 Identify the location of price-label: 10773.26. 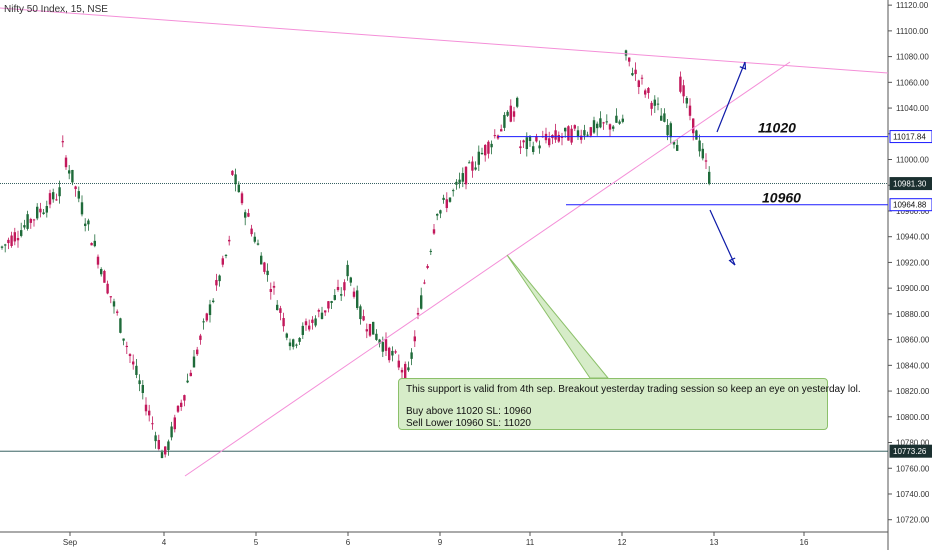
(910, 451).